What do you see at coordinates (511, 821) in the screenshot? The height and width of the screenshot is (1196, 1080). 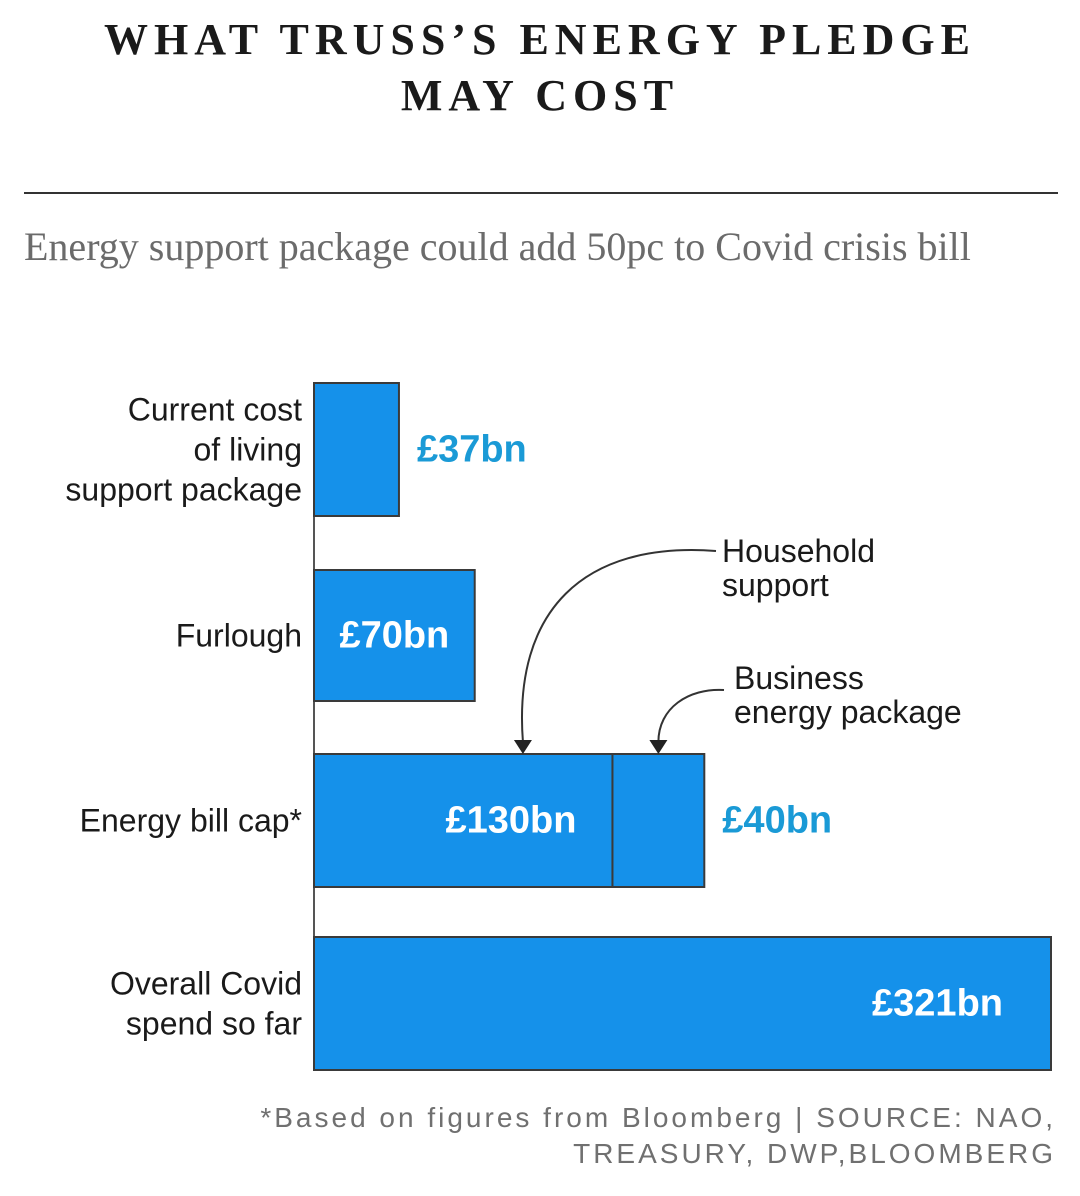 I see `bar-value-label: £130bn` at bounding box center [511, 821].